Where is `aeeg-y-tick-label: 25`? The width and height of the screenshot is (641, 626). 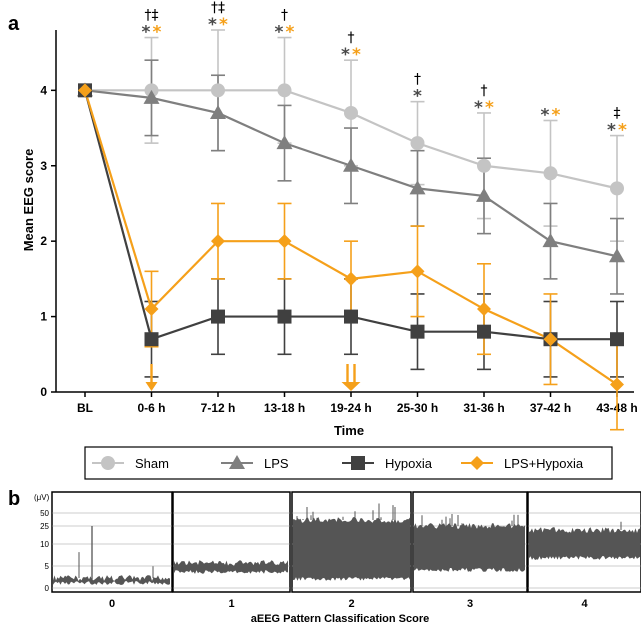
aeeg-y-tick-label: 25 is located at coordinates (44, 526).